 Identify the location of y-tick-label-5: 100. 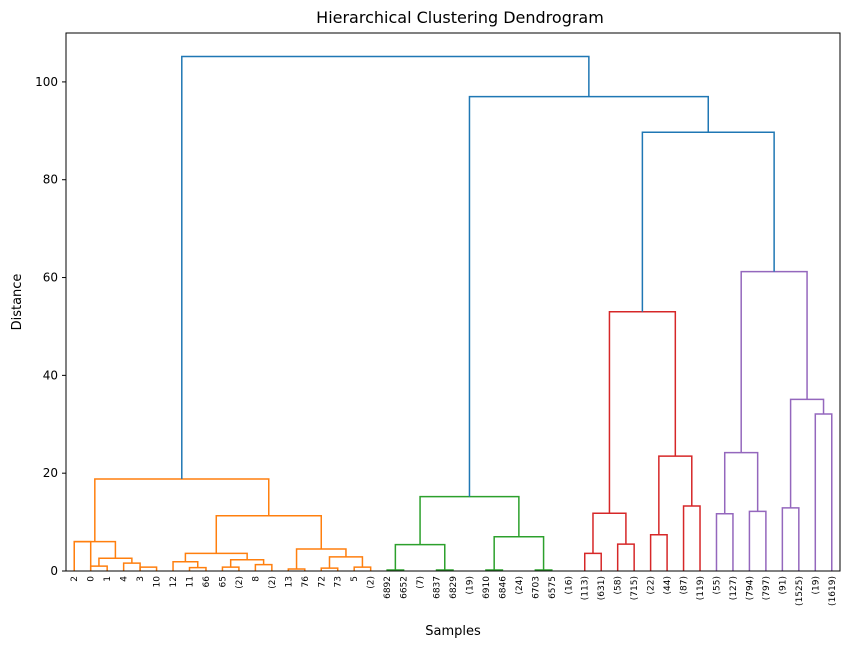
(46, 82).